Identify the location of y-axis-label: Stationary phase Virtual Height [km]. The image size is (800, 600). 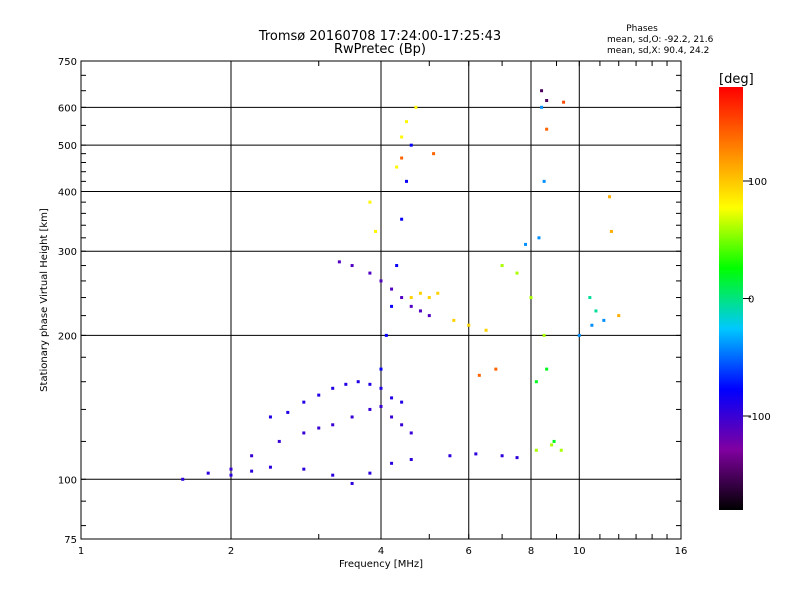
(44, 300).